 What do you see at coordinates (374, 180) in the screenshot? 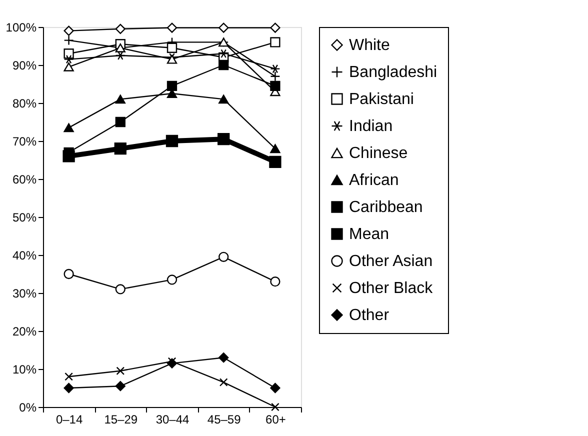
I see `legend-label: African` at bounding box center [374, 180].